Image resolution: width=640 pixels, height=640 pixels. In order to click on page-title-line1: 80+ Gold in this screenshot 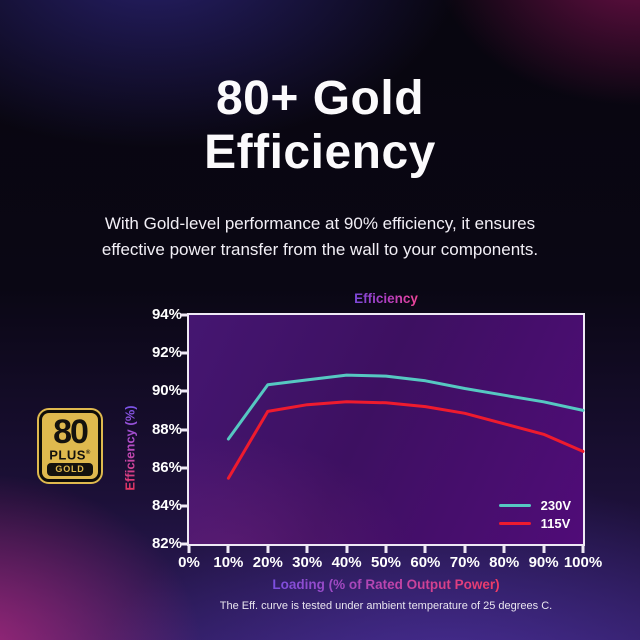, I will do `click(320, 98)`.